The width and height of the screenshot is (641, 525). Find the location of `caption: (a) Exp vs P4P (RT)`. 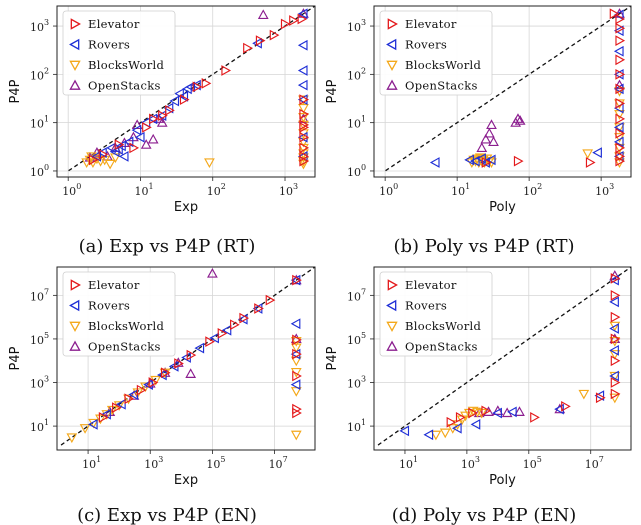

caption: (a) Exp vs P4P (RT) is located at coordinates (167, 246).